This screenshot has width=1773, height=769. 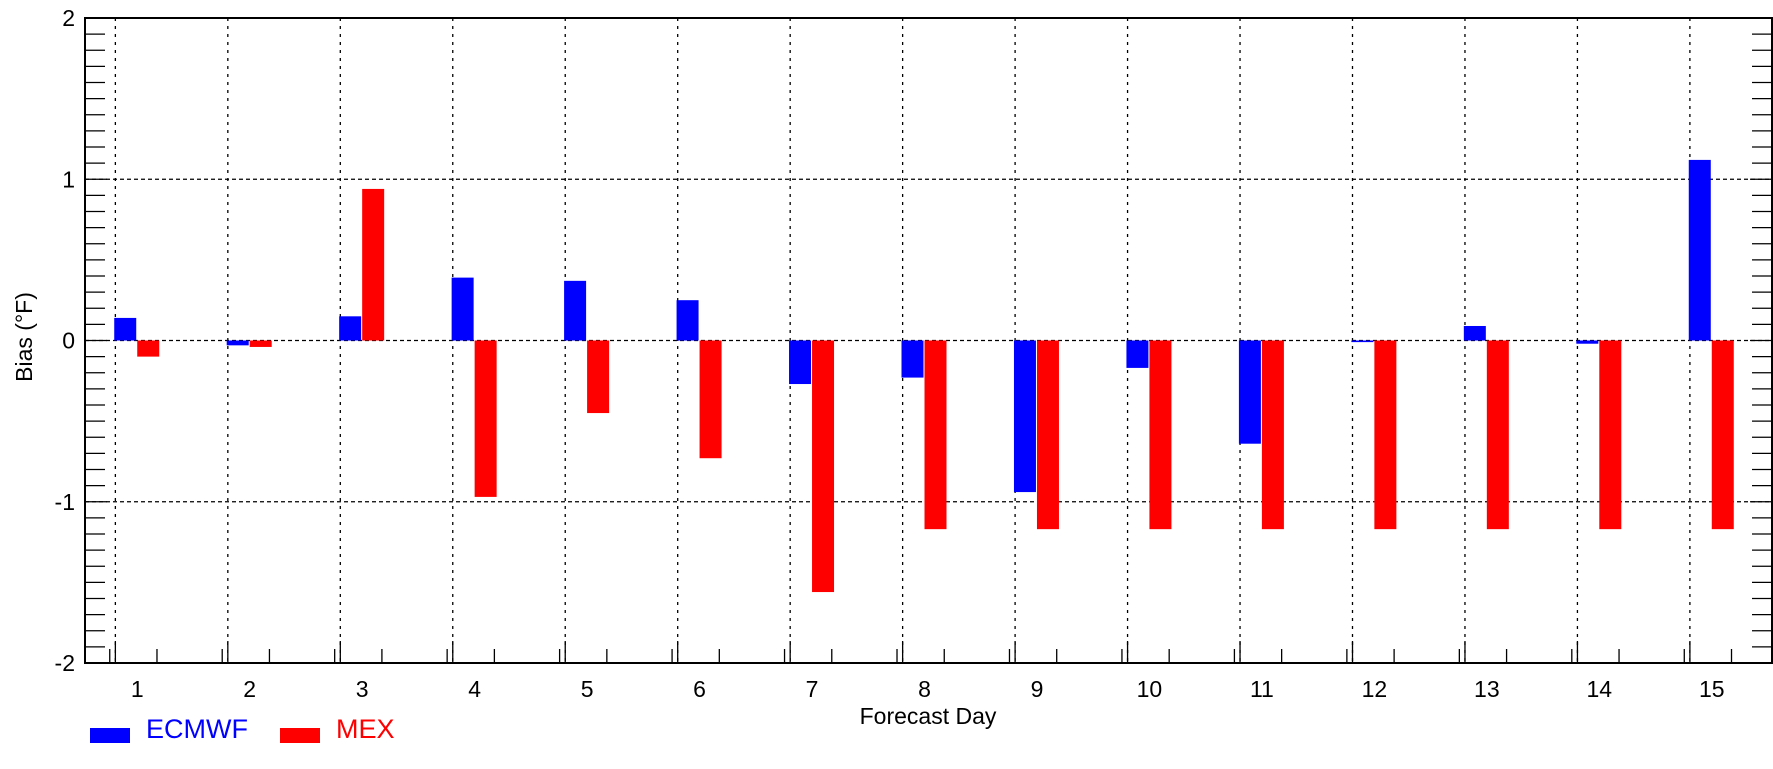 I want to click on x-tick-label: 9, so click(x=1037, y=689).